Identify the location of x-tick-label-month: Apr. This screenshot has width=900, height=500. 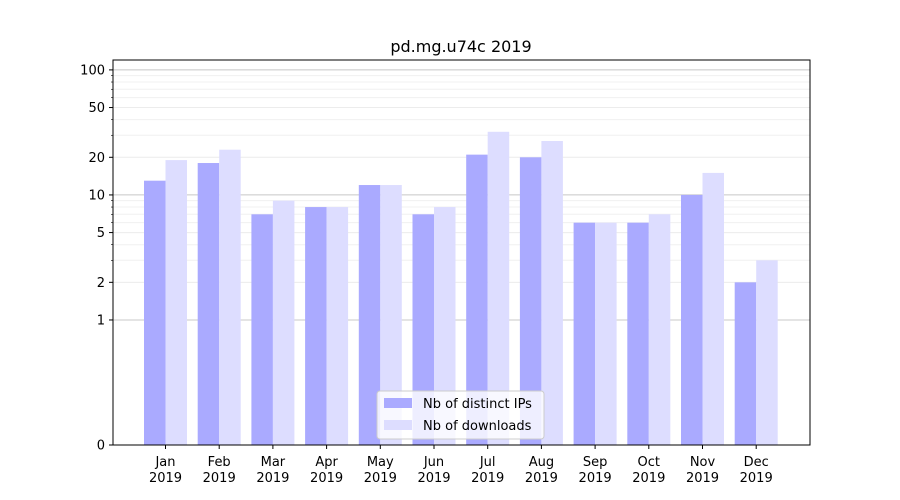
(326, 462).